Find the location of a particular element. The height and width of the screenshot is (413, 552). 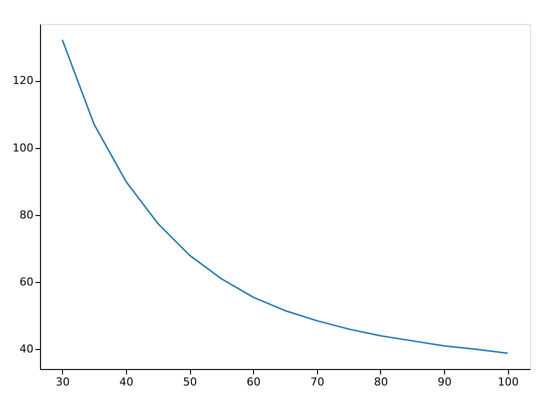

x-tick-label: 60 is located at coordinates (253, 382).